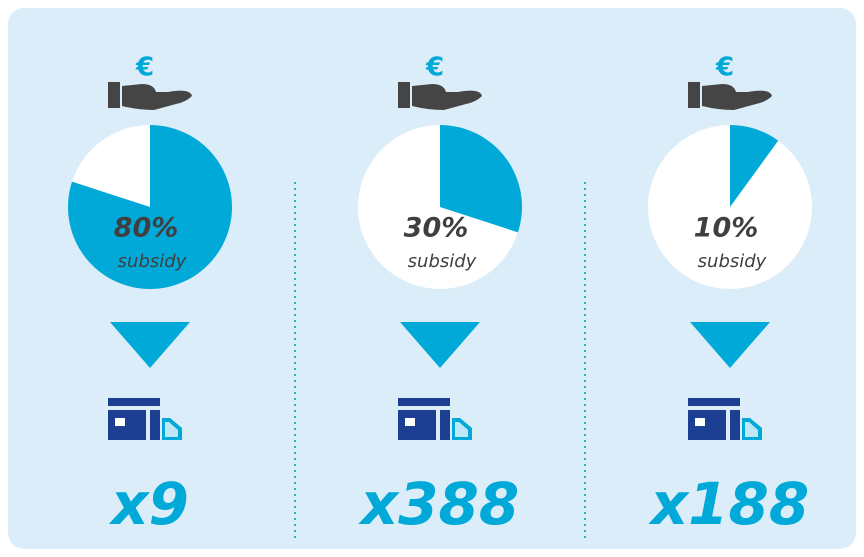  What do you see at coordinates (728, 504) in the screenshot?
I see `multiplier: x188` at bounding box center [728, 504].